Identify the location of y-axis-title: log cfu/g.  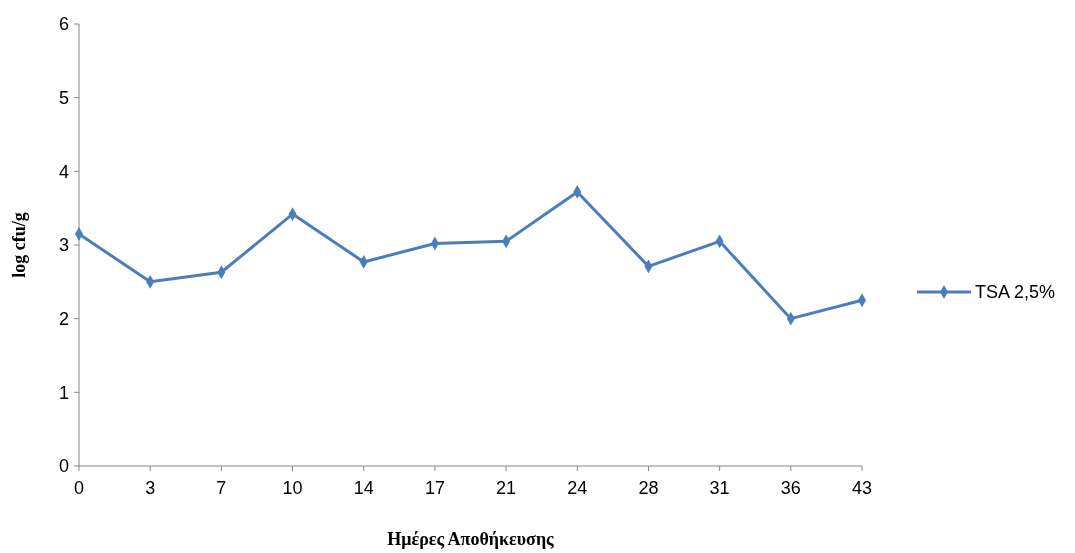
(19, 245).